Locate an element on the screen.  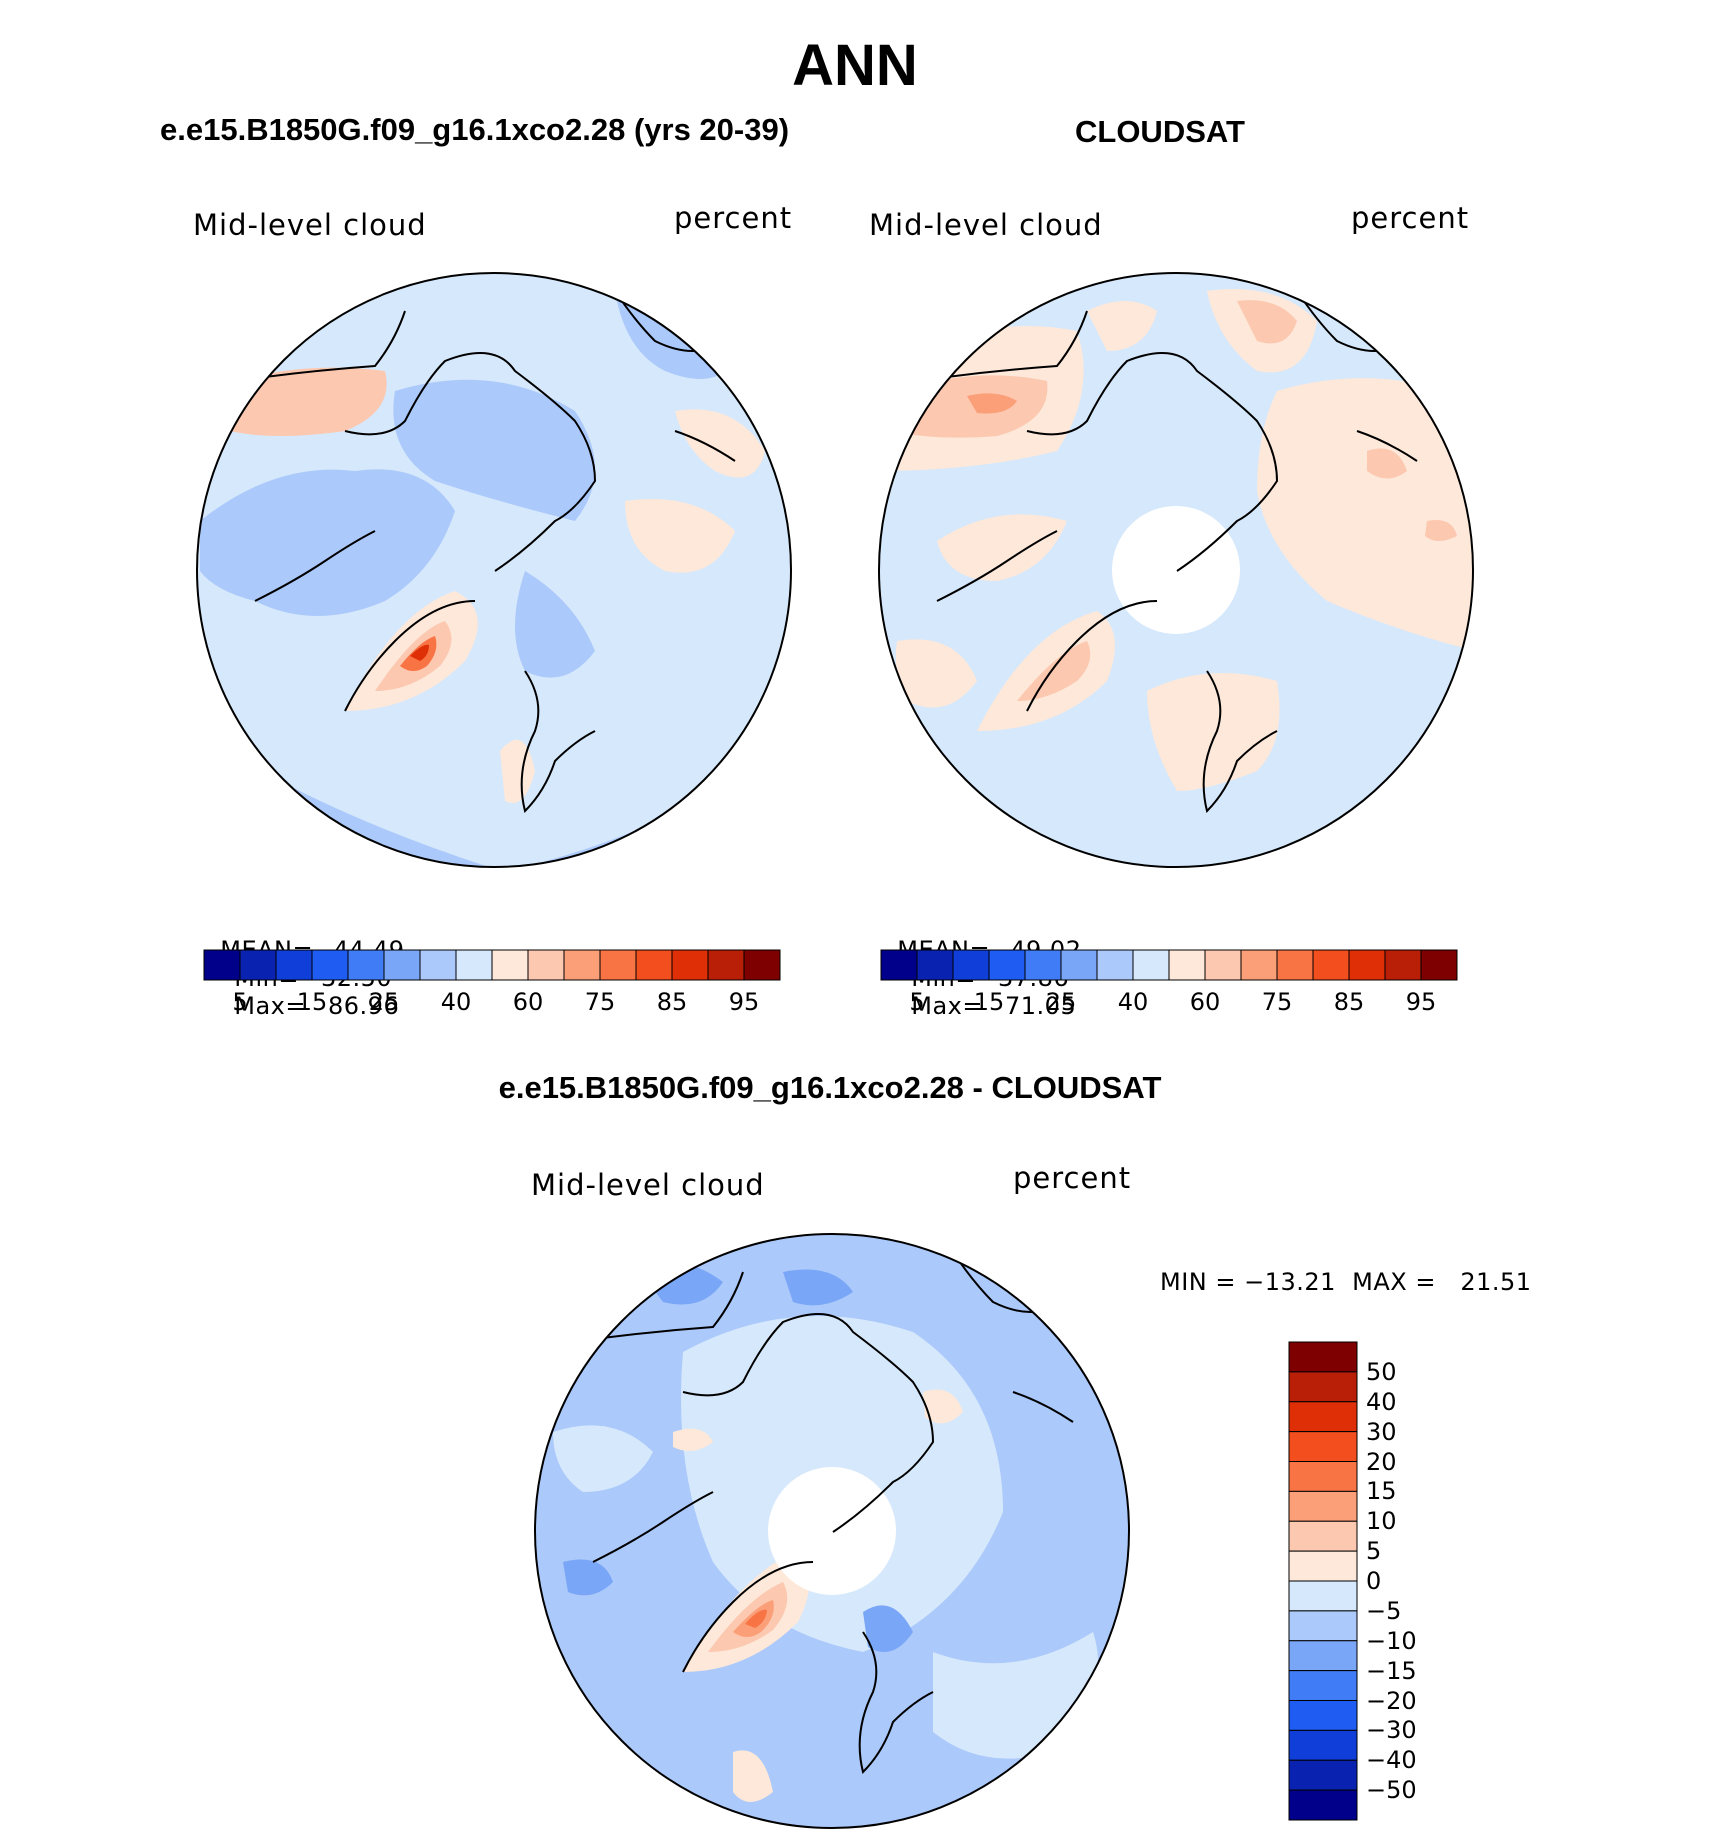
diff-colorbar-tick-label: 5 is located at coordinates (1374, 1551).